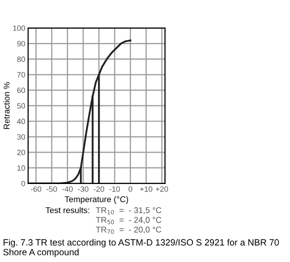 This screenshot has height=262, width=290. I want to click on y-axis-title: Retraction %, so click(6, 105).